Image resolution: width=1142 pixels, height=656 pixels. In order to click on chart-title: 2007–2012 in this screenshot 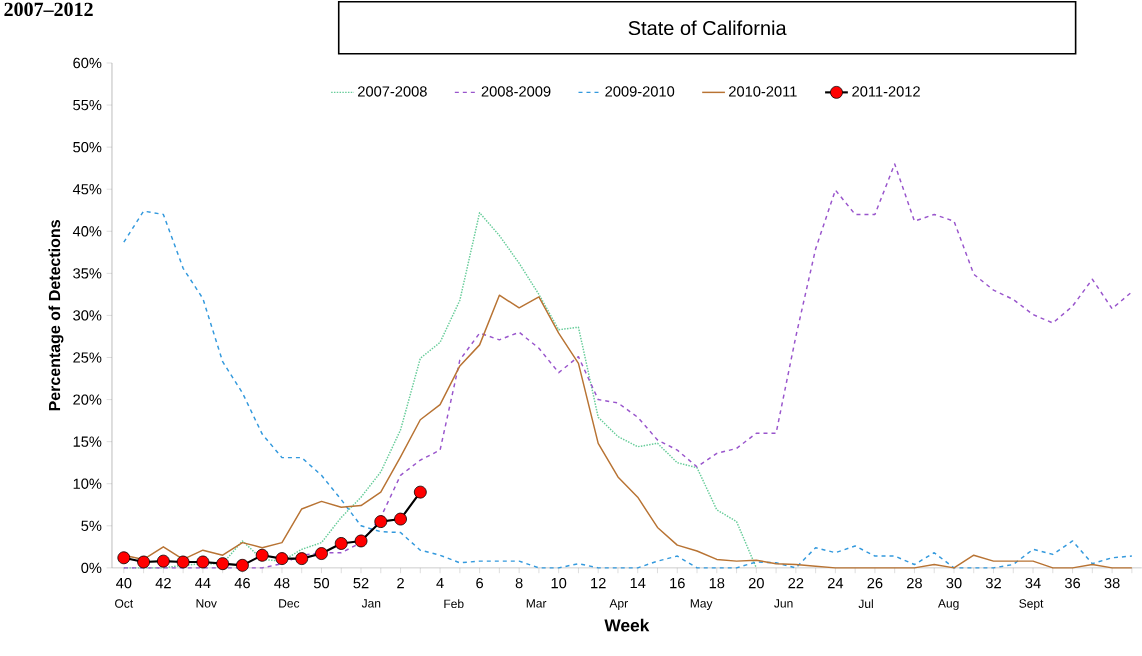, I will do `click(48, 9)`.